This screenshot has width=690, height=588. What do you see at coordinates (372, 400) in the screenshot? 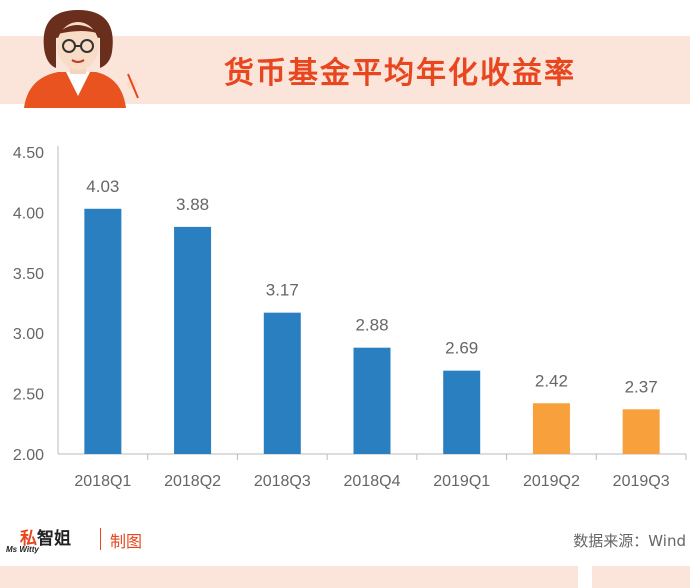
I see `bar-2018Q4` at bounding box center [372, 400].